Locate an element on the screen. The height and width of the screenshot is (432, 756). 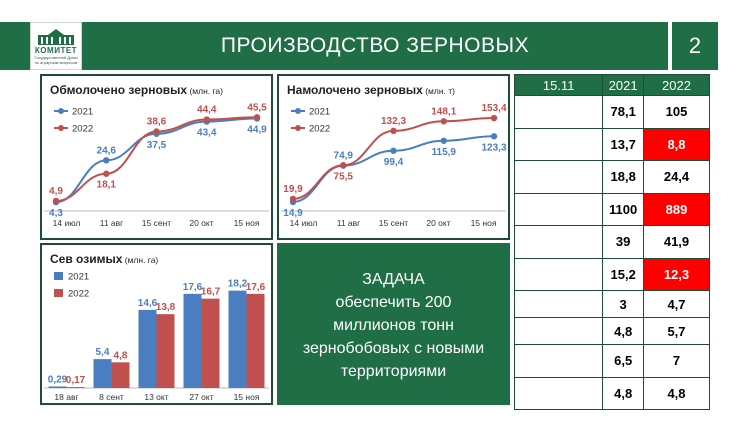
data-label: 115,9 is located at coordinates (444, 152).